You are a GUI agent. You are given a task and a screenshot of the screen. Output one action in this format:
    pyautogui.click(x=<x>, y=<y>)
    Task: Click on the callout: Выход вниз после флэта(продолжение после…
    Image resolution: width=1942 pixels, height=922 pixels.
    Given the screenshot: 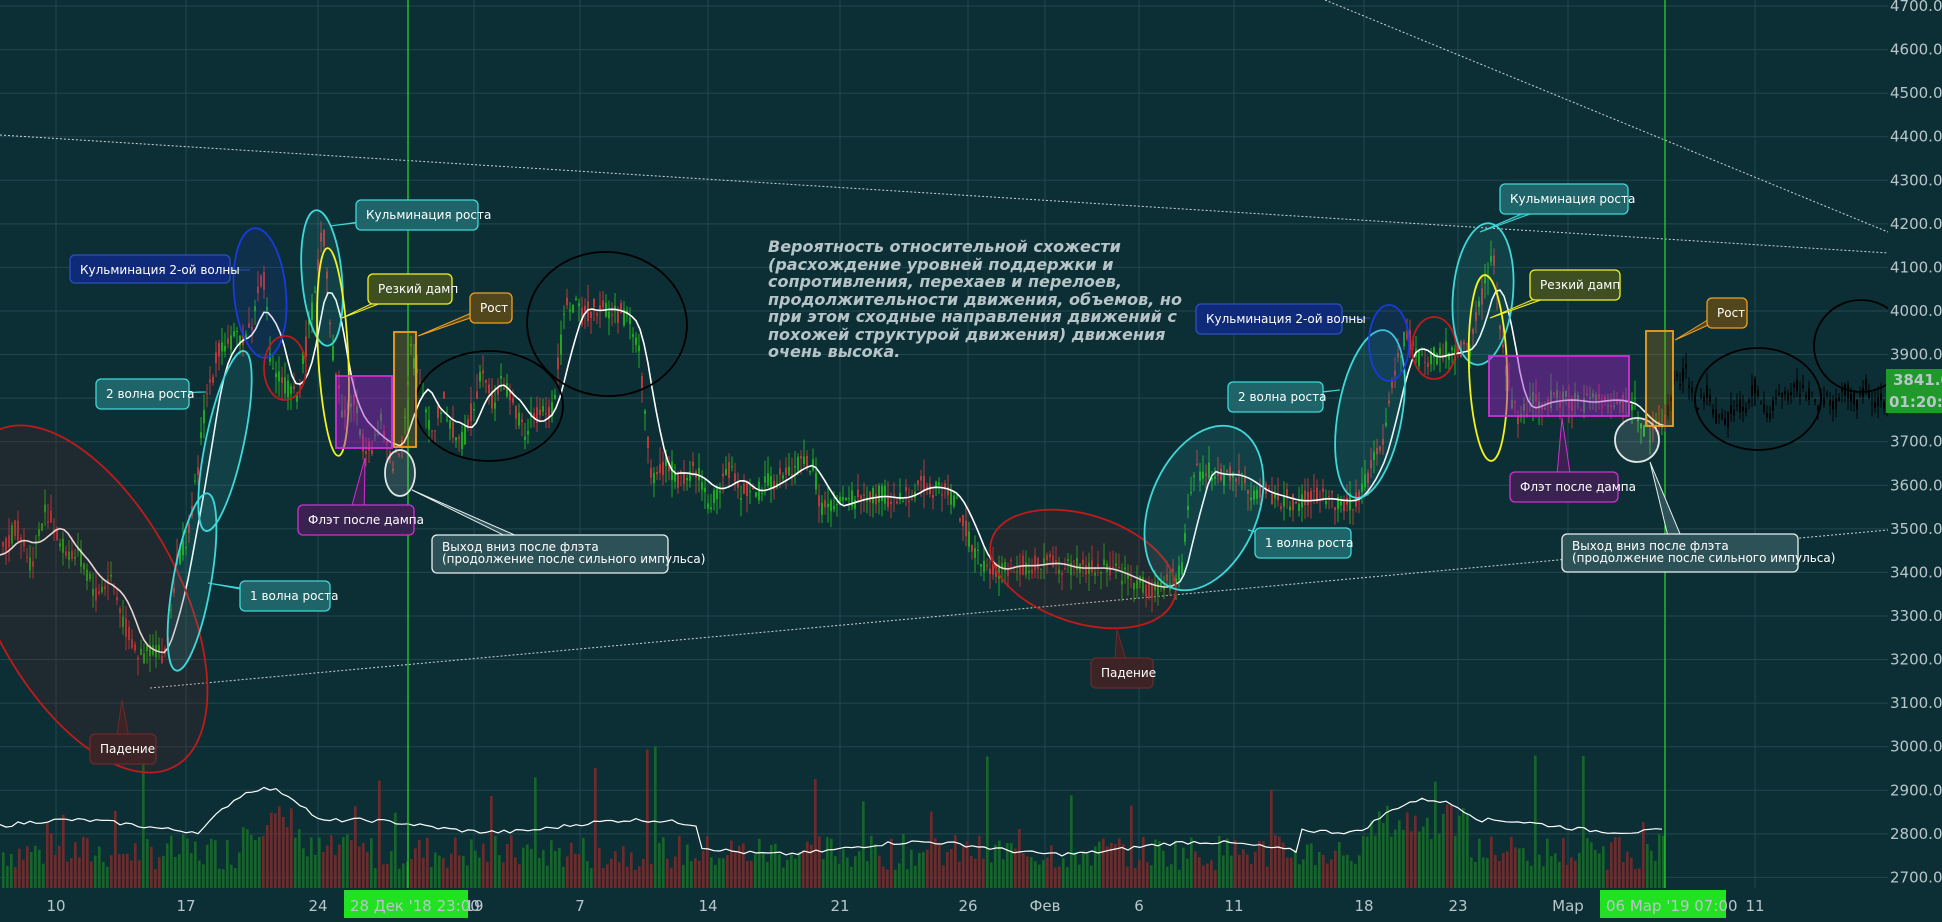 What is the action you would take?
    pyautogui.click(x=1698, y=517)
    